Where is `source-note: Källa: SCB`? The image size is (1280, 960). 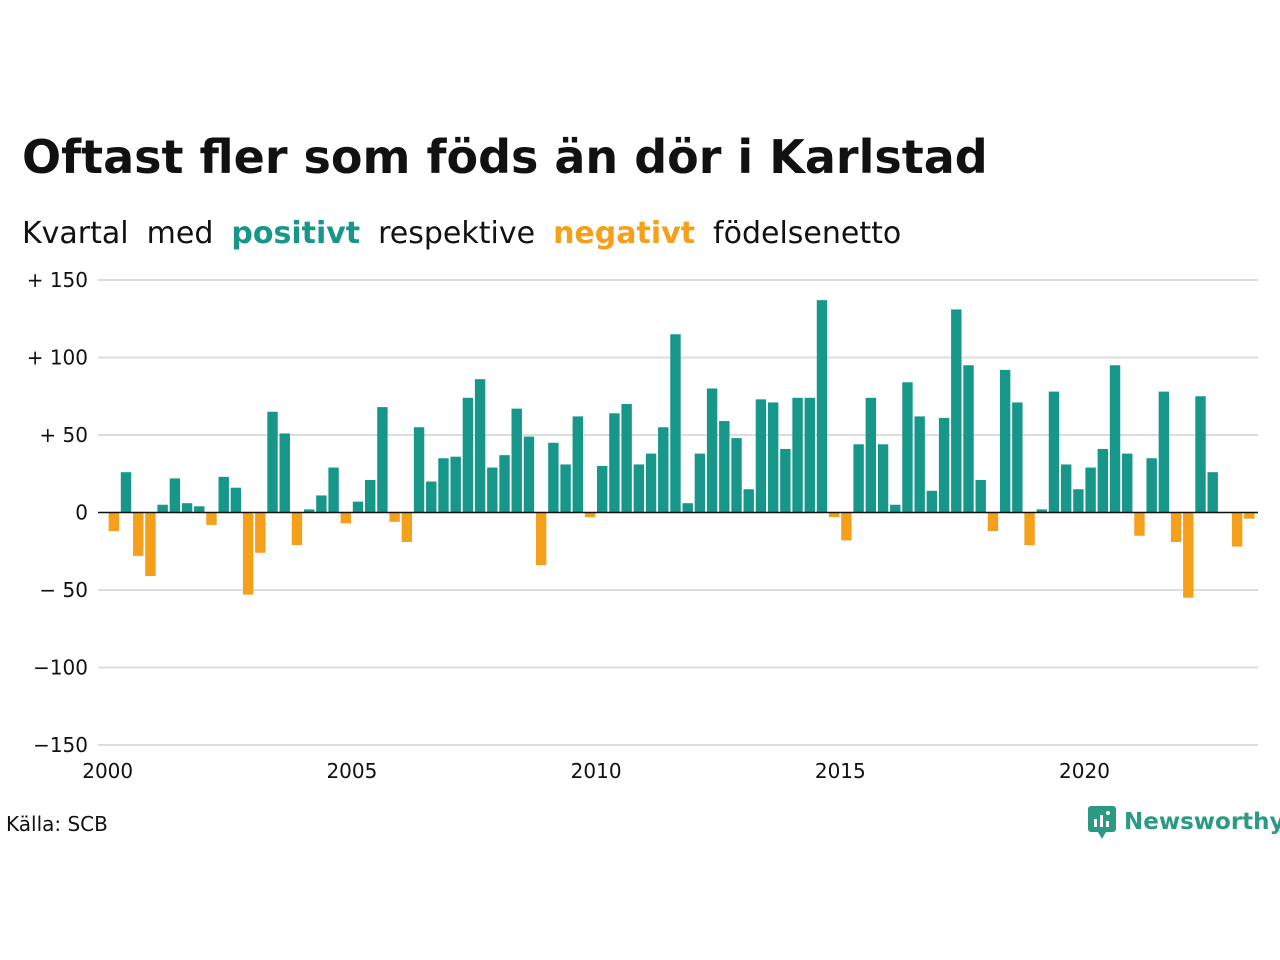 source-note: Källa: SCB is located at coordinates (57, 824).